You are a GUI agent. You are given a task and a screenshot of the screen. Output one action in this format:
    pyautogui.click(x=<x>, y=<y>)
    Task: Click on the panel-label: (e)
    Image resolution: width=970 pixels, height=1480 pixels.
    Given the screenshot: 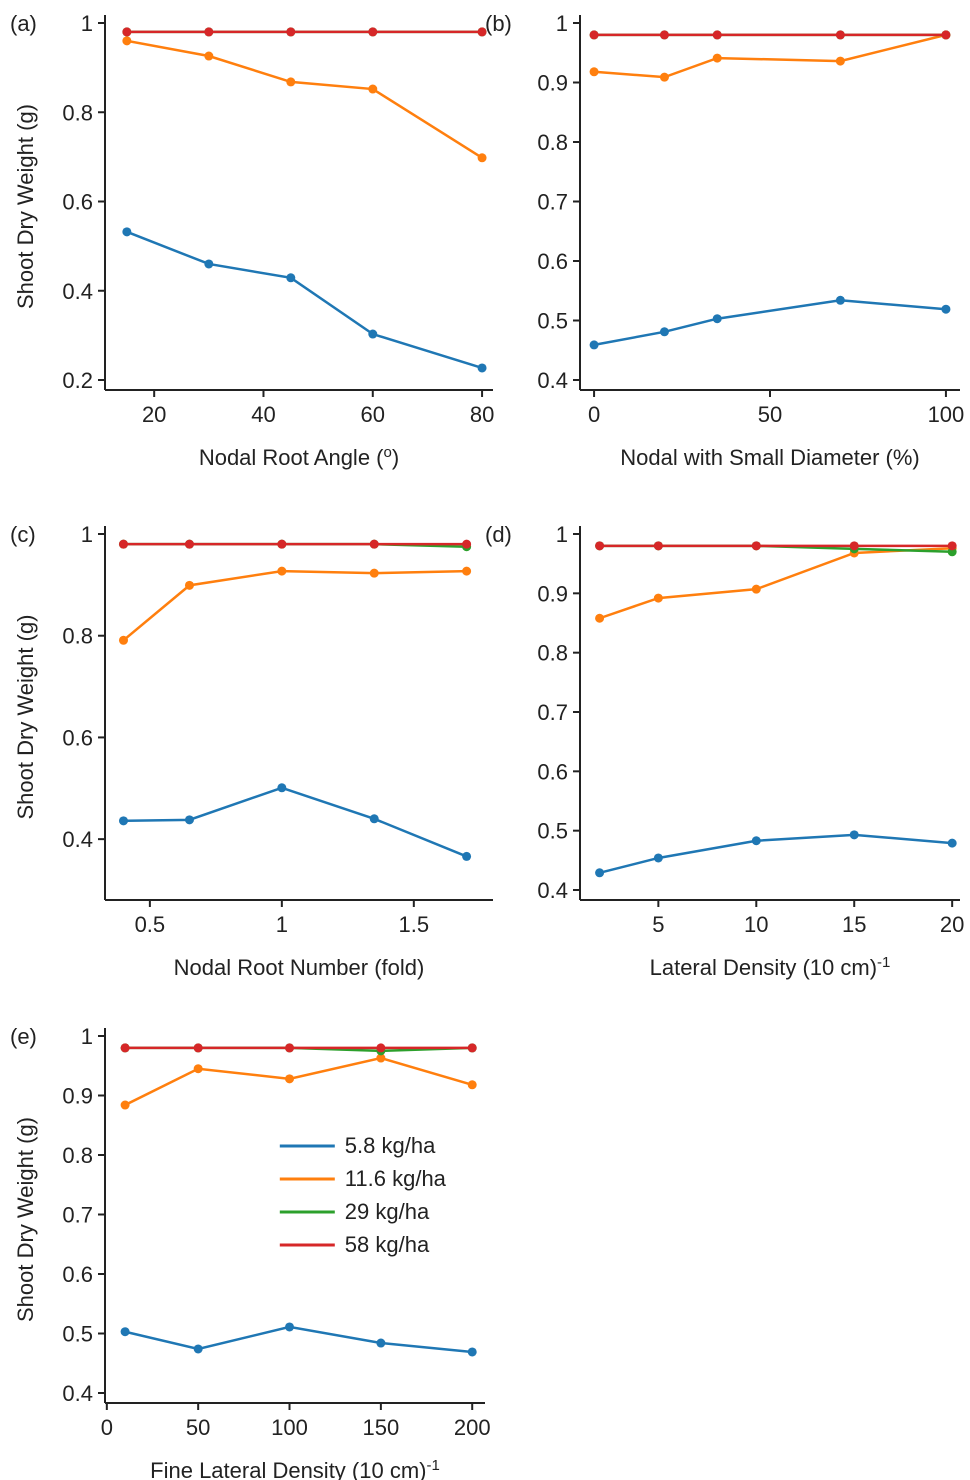 What is the action you would take?
    pyautogui.click(x=23, y=1036)
    